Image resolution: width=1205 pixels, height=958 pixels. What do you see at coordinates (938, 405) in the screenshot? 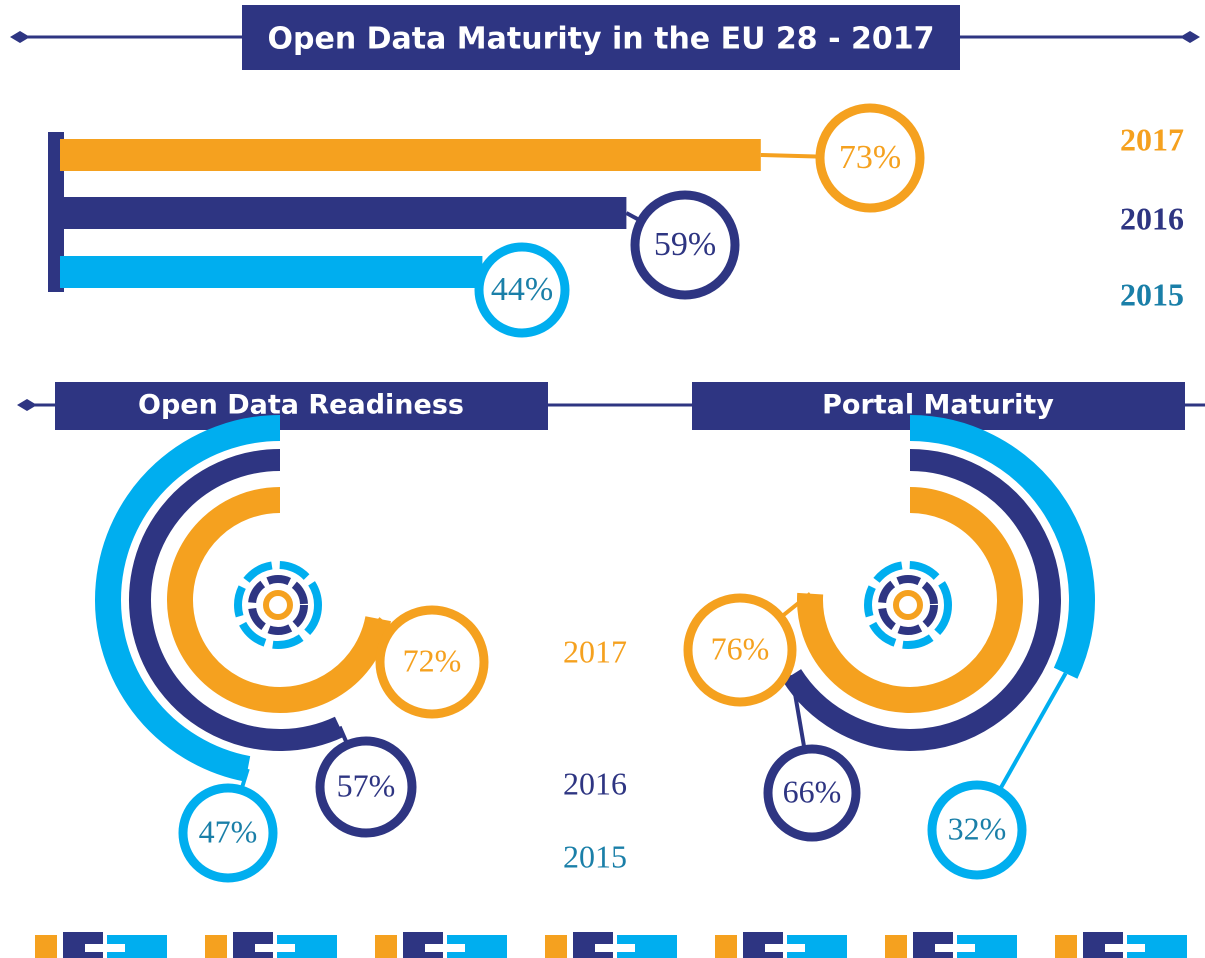
I see `chart-title: Portal Maturity` at bounding box center [938, 405].